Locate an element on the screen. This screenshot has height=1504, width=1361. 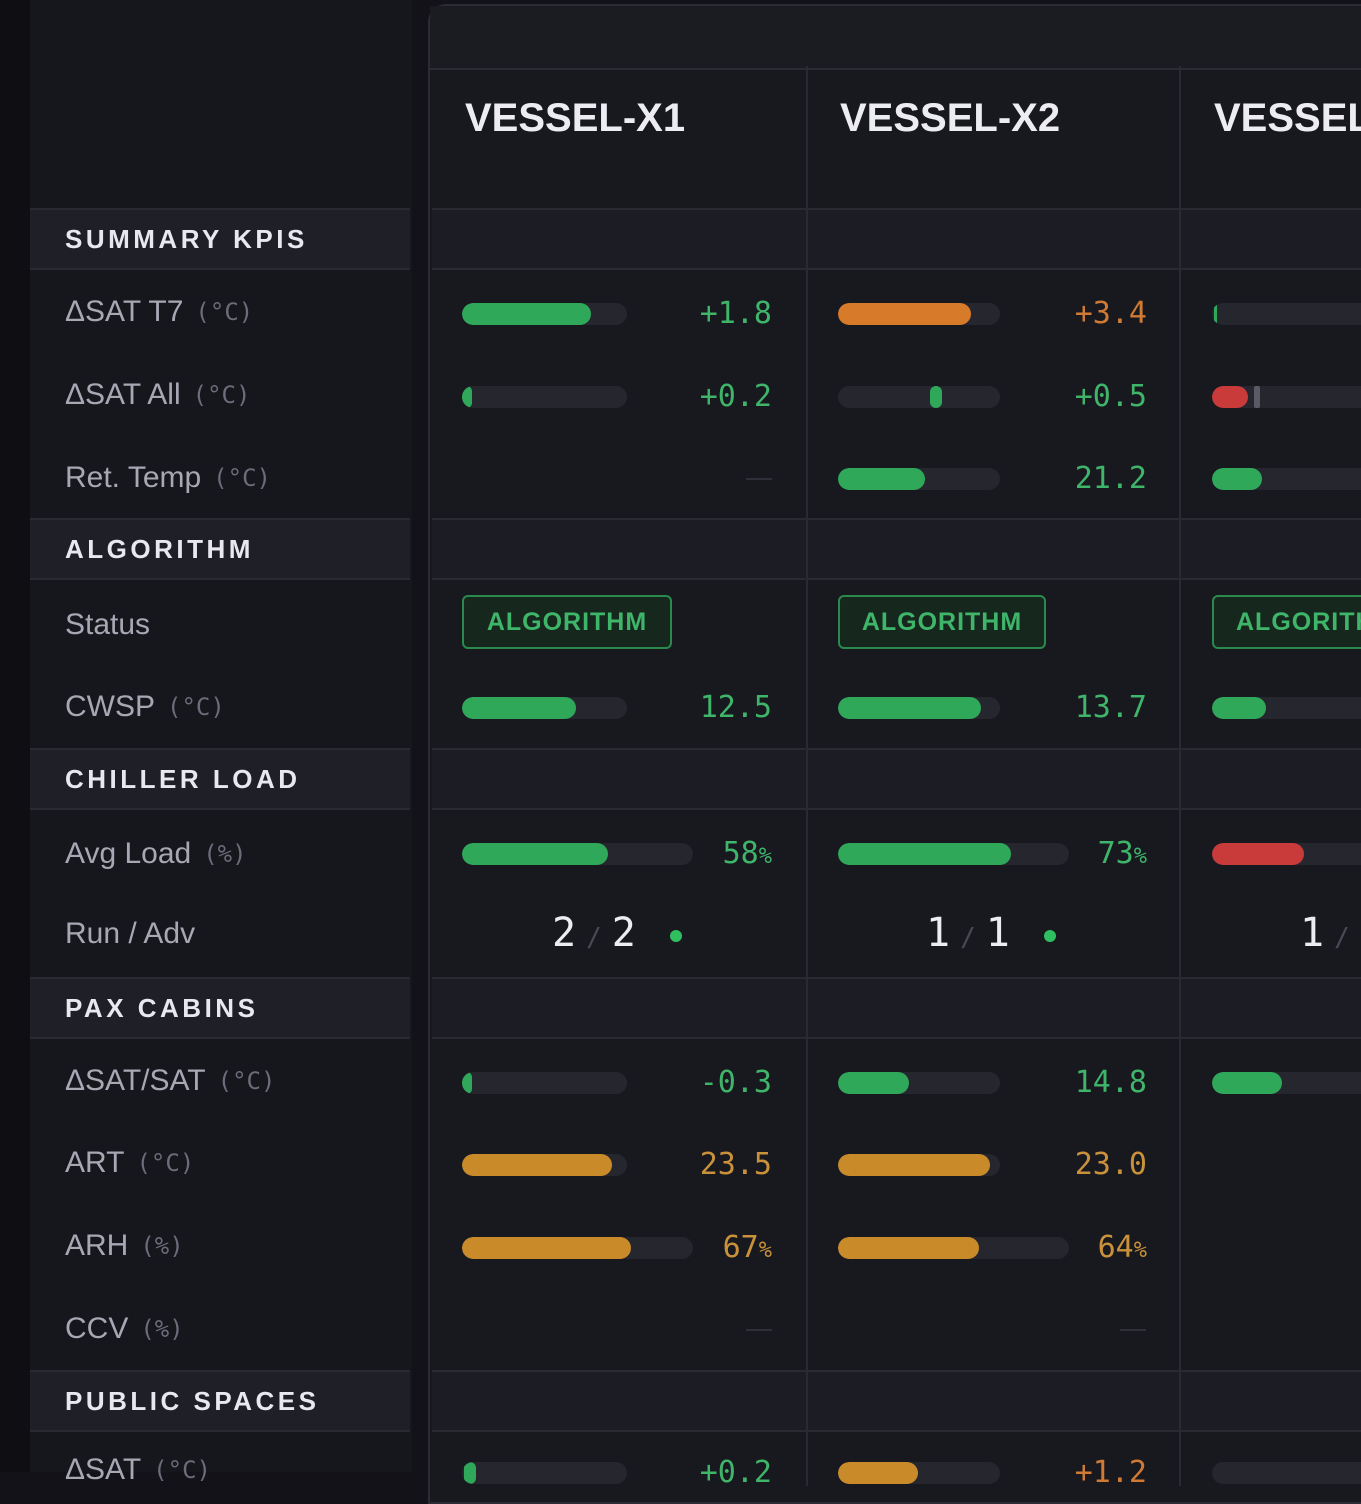
x2-status-badge: ALGORITHM is located at coordinates (942, 622).